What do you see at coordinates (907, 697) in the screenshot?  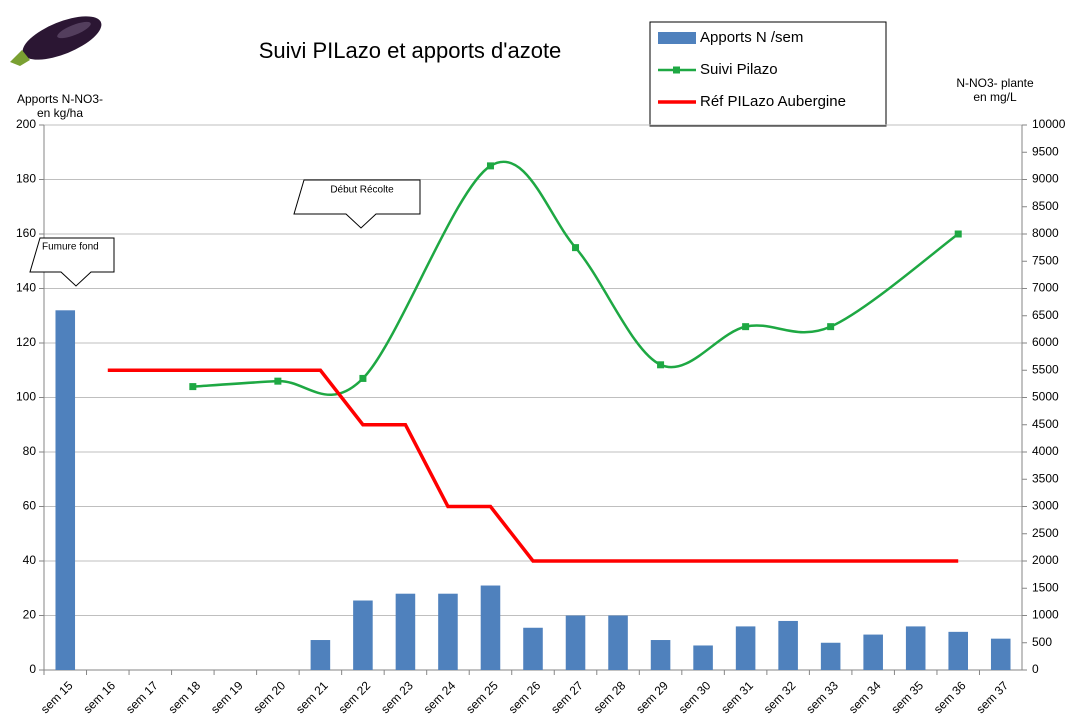 I see `x-tick-label: sem 35` at bounding box center [907, 697].